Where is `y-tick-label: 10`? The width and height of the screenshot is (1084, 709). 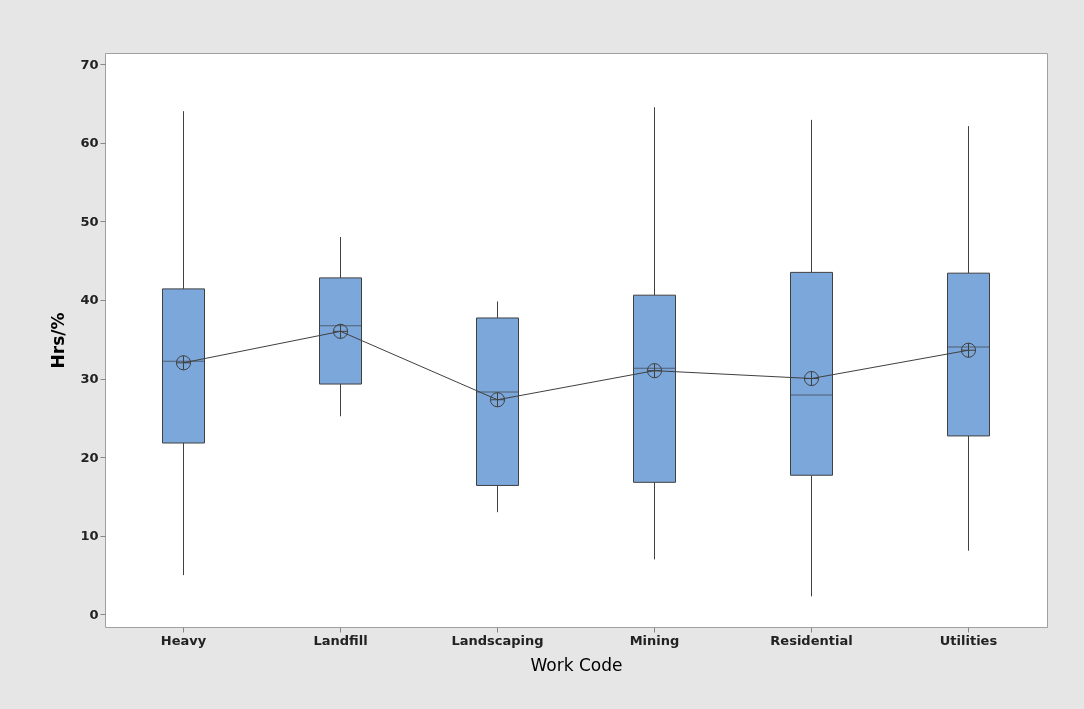
y-tick-label: 10 is located at coordinates (89, 536).